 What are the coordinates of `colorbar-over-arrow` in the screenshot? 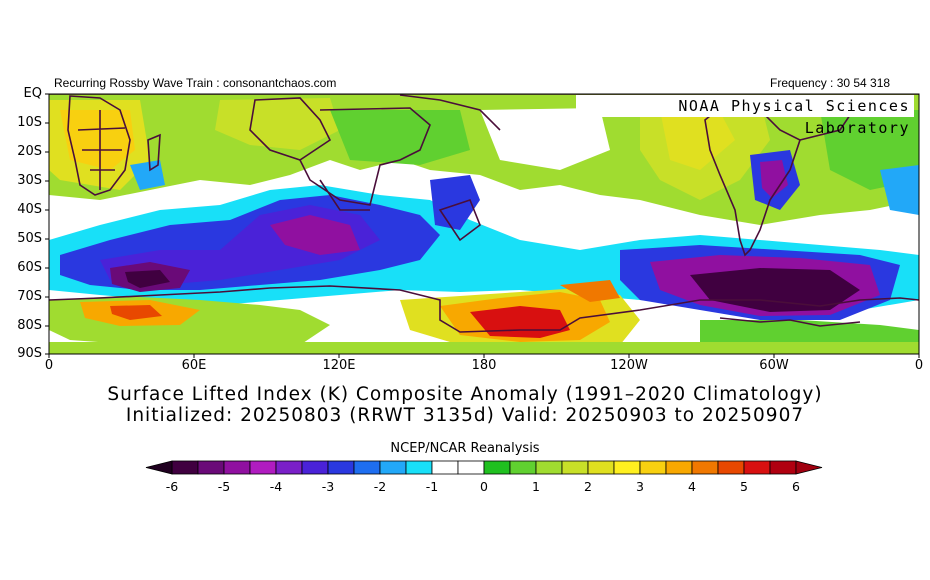 It's located at (809, 467).